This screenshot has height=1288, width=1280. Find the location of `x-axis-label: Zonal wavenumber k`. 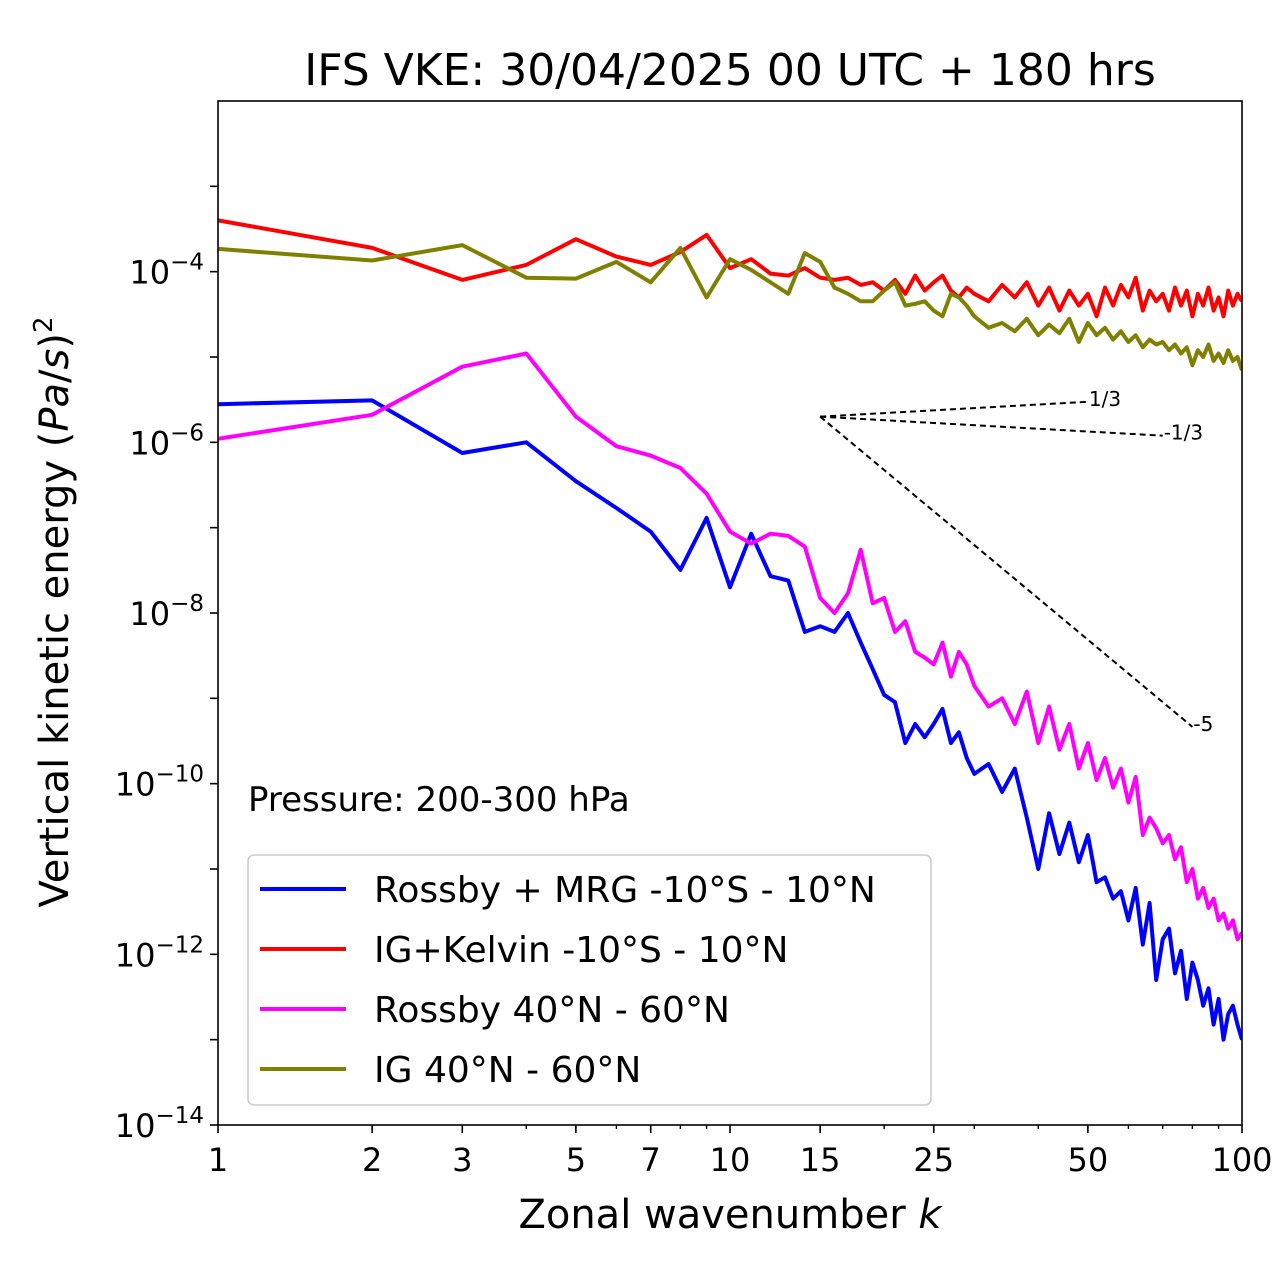

x-axis-label: Zonal wavenumber k is located at coordinates (730, 1215).